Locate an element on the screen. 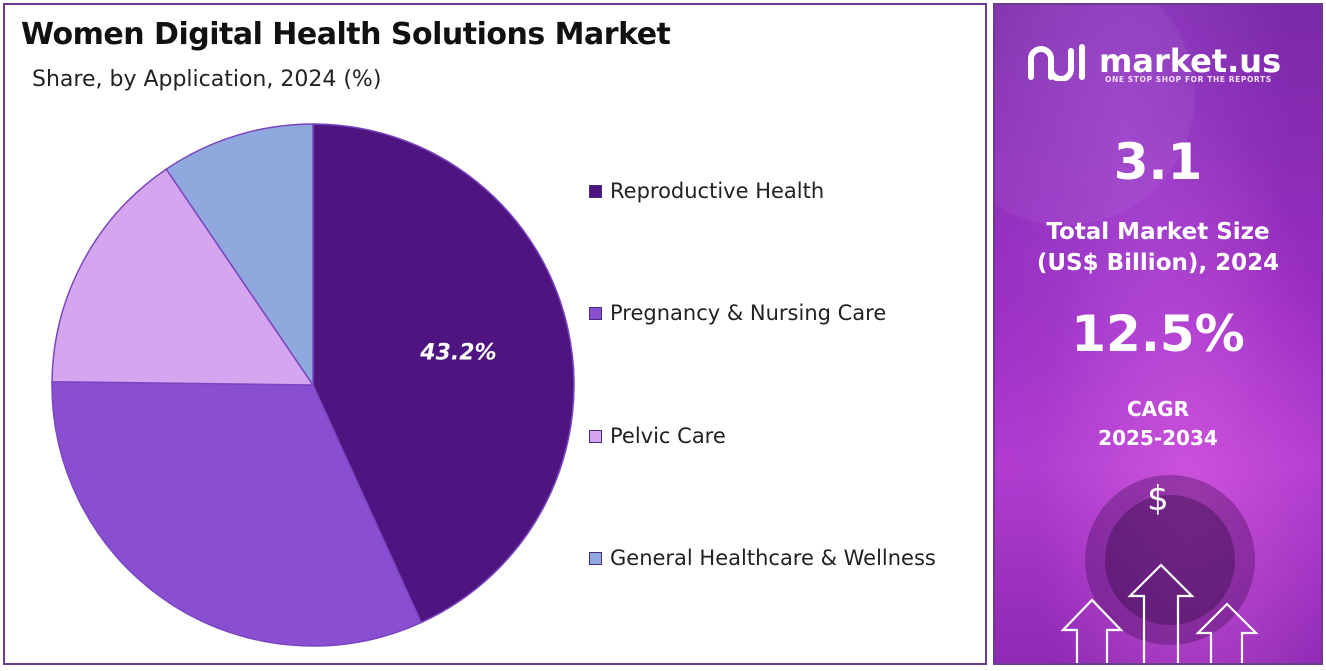  chart-title: Women Digital Health Solutions Market is located at coordinates (346, 34).